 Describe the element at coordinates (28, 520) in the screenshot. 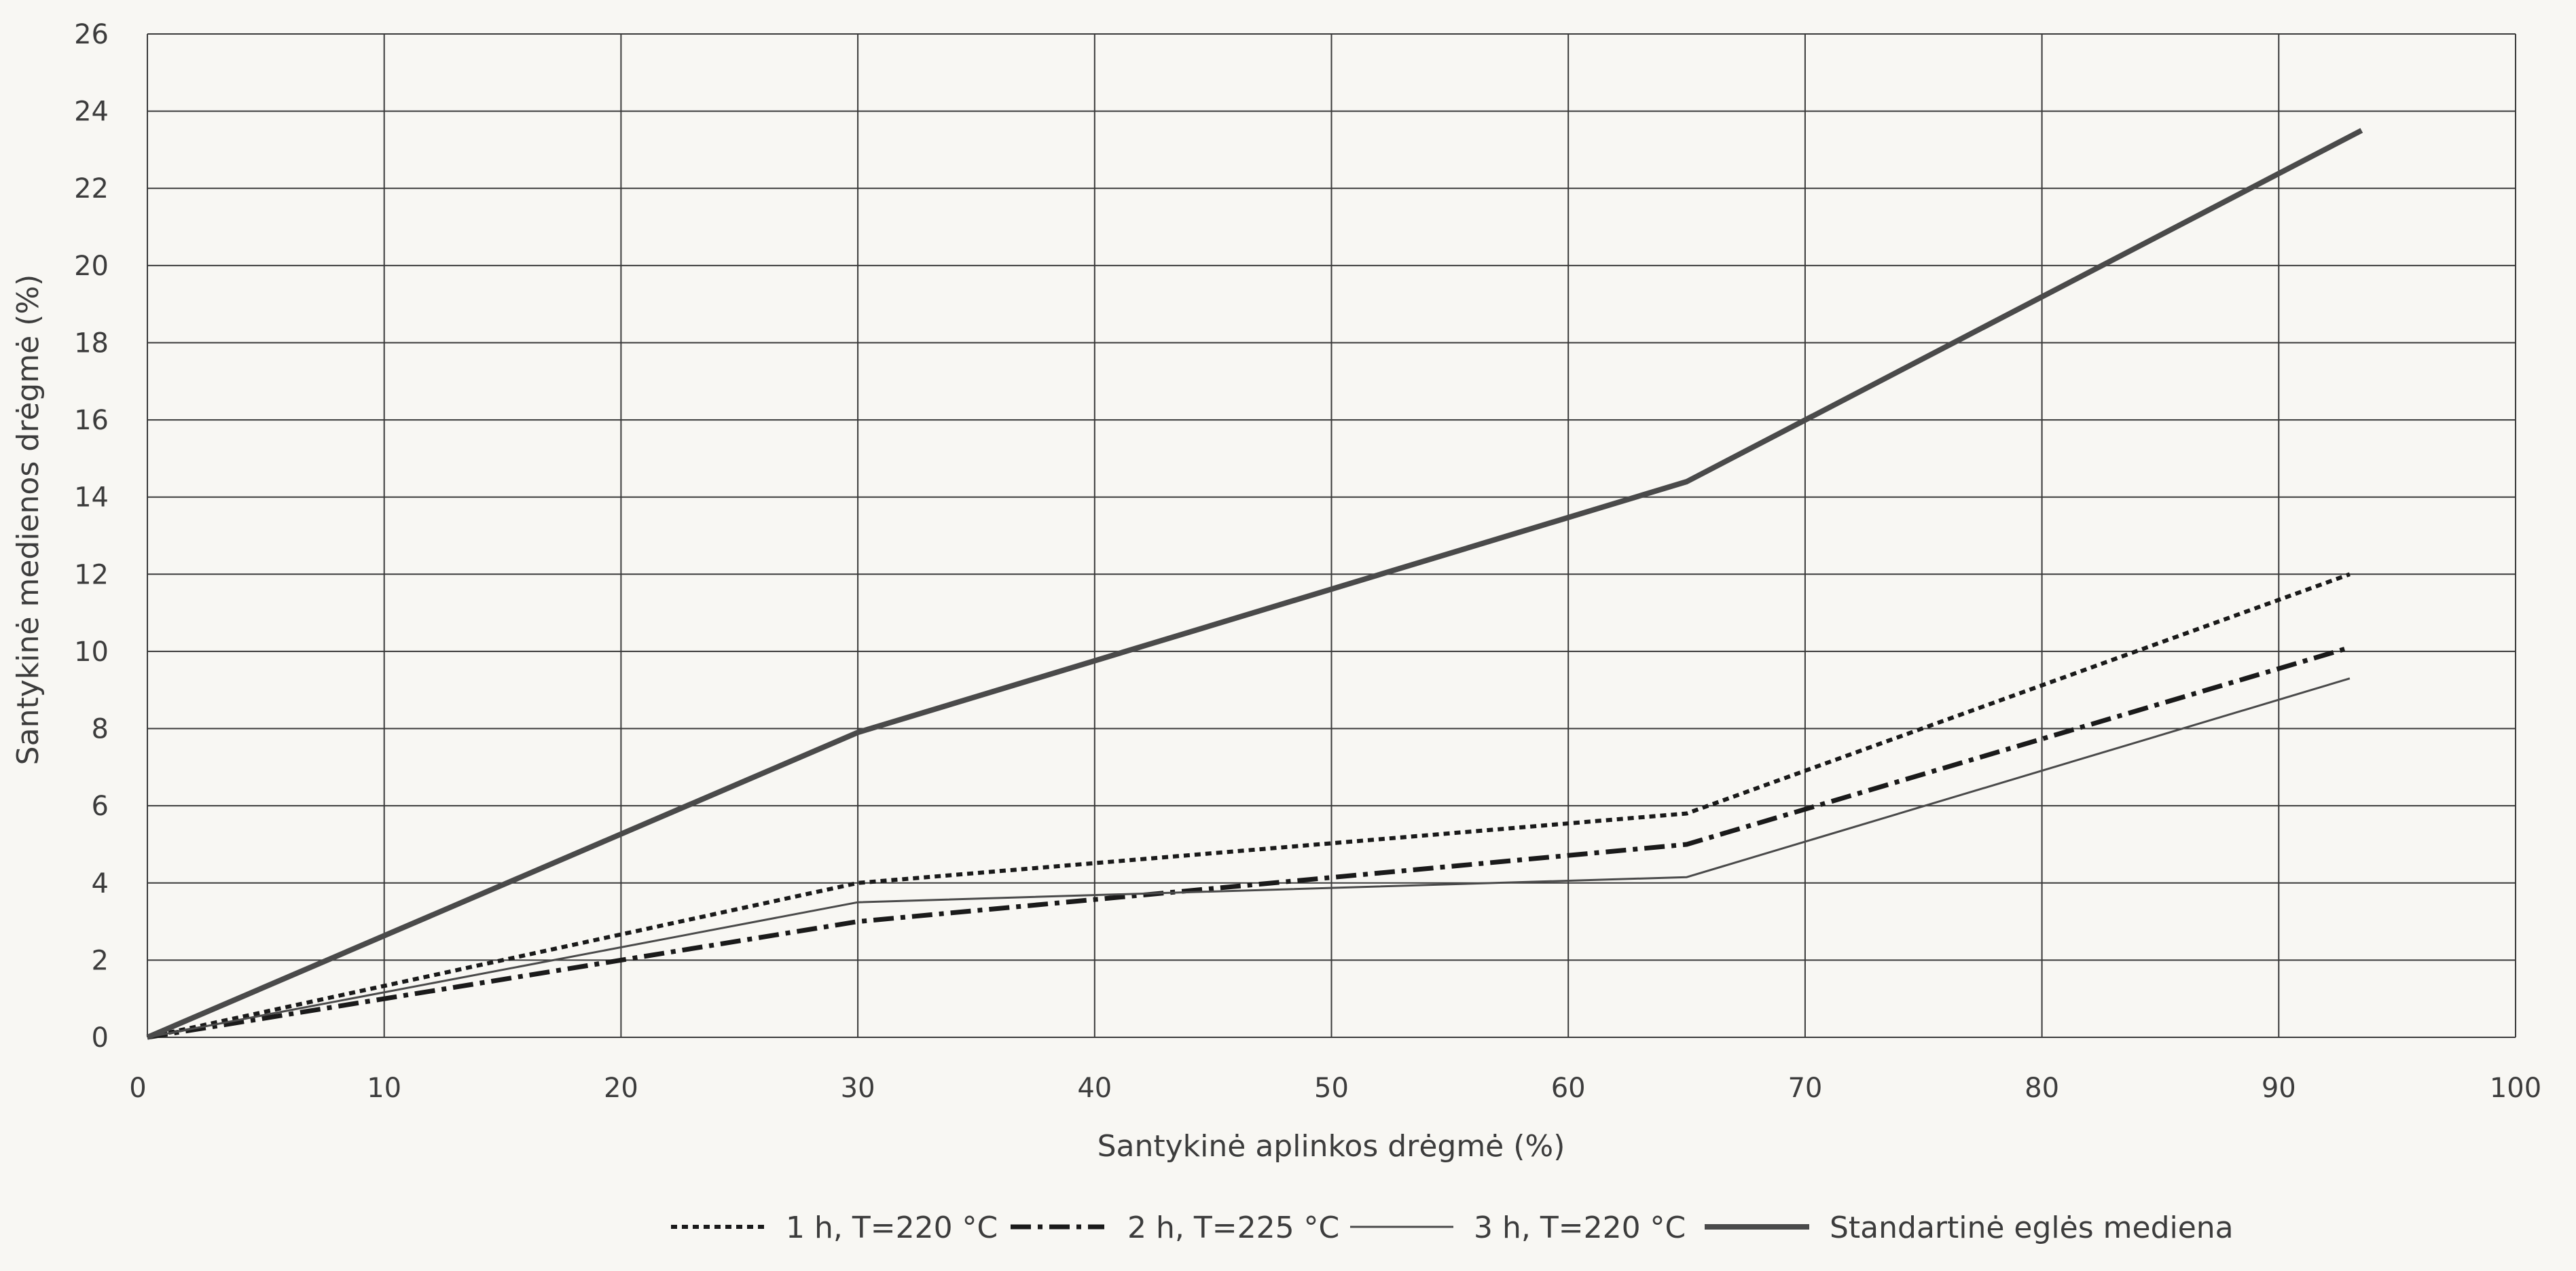

I see `y-axis-label: Santykinė medienos drėgmė (%)` at that location.